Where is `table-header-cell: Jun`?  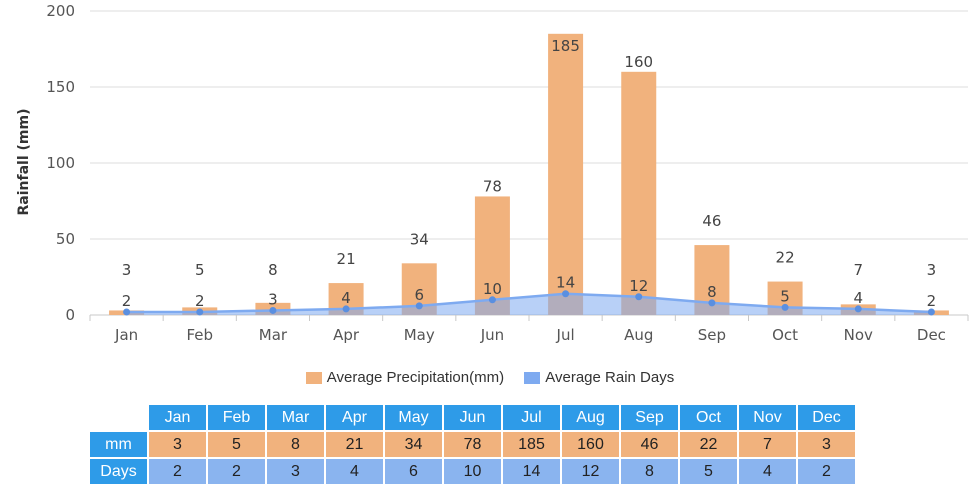
table-header-cell: Jun is located at coordinates (472, 417).